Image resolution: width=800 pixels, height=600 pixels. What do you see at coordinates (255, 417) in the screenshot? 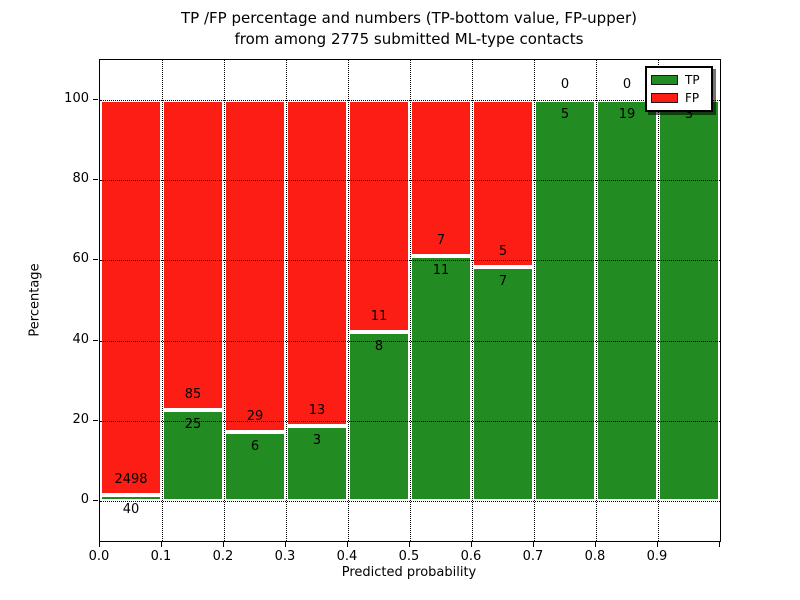
I see `fp-count-label: 29` at bounding box center [255, 417].